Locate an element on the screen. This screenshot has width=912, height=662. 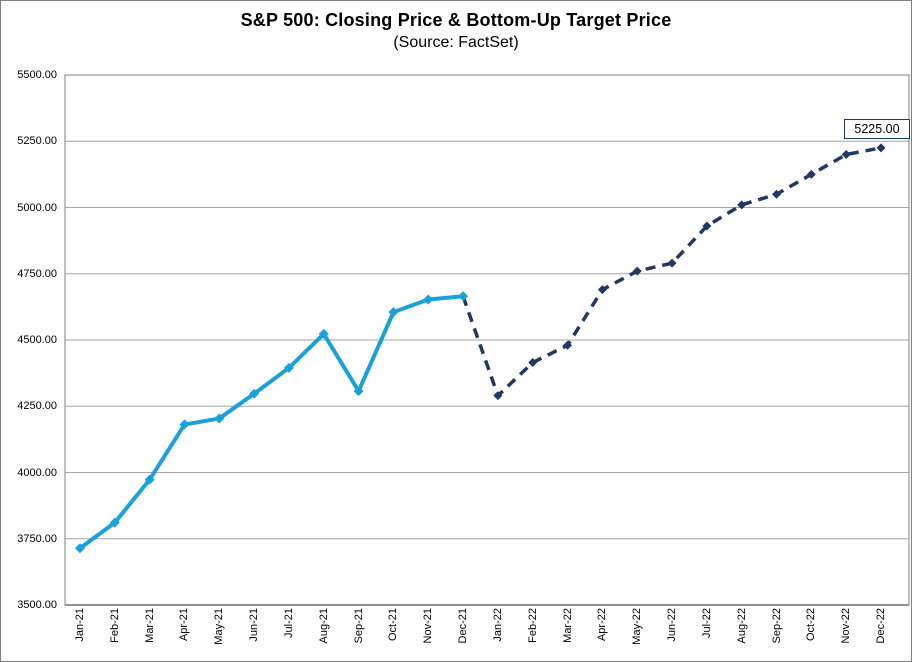
x-axis-tick-label: Apr-21 is located at coordinates (184, 625).